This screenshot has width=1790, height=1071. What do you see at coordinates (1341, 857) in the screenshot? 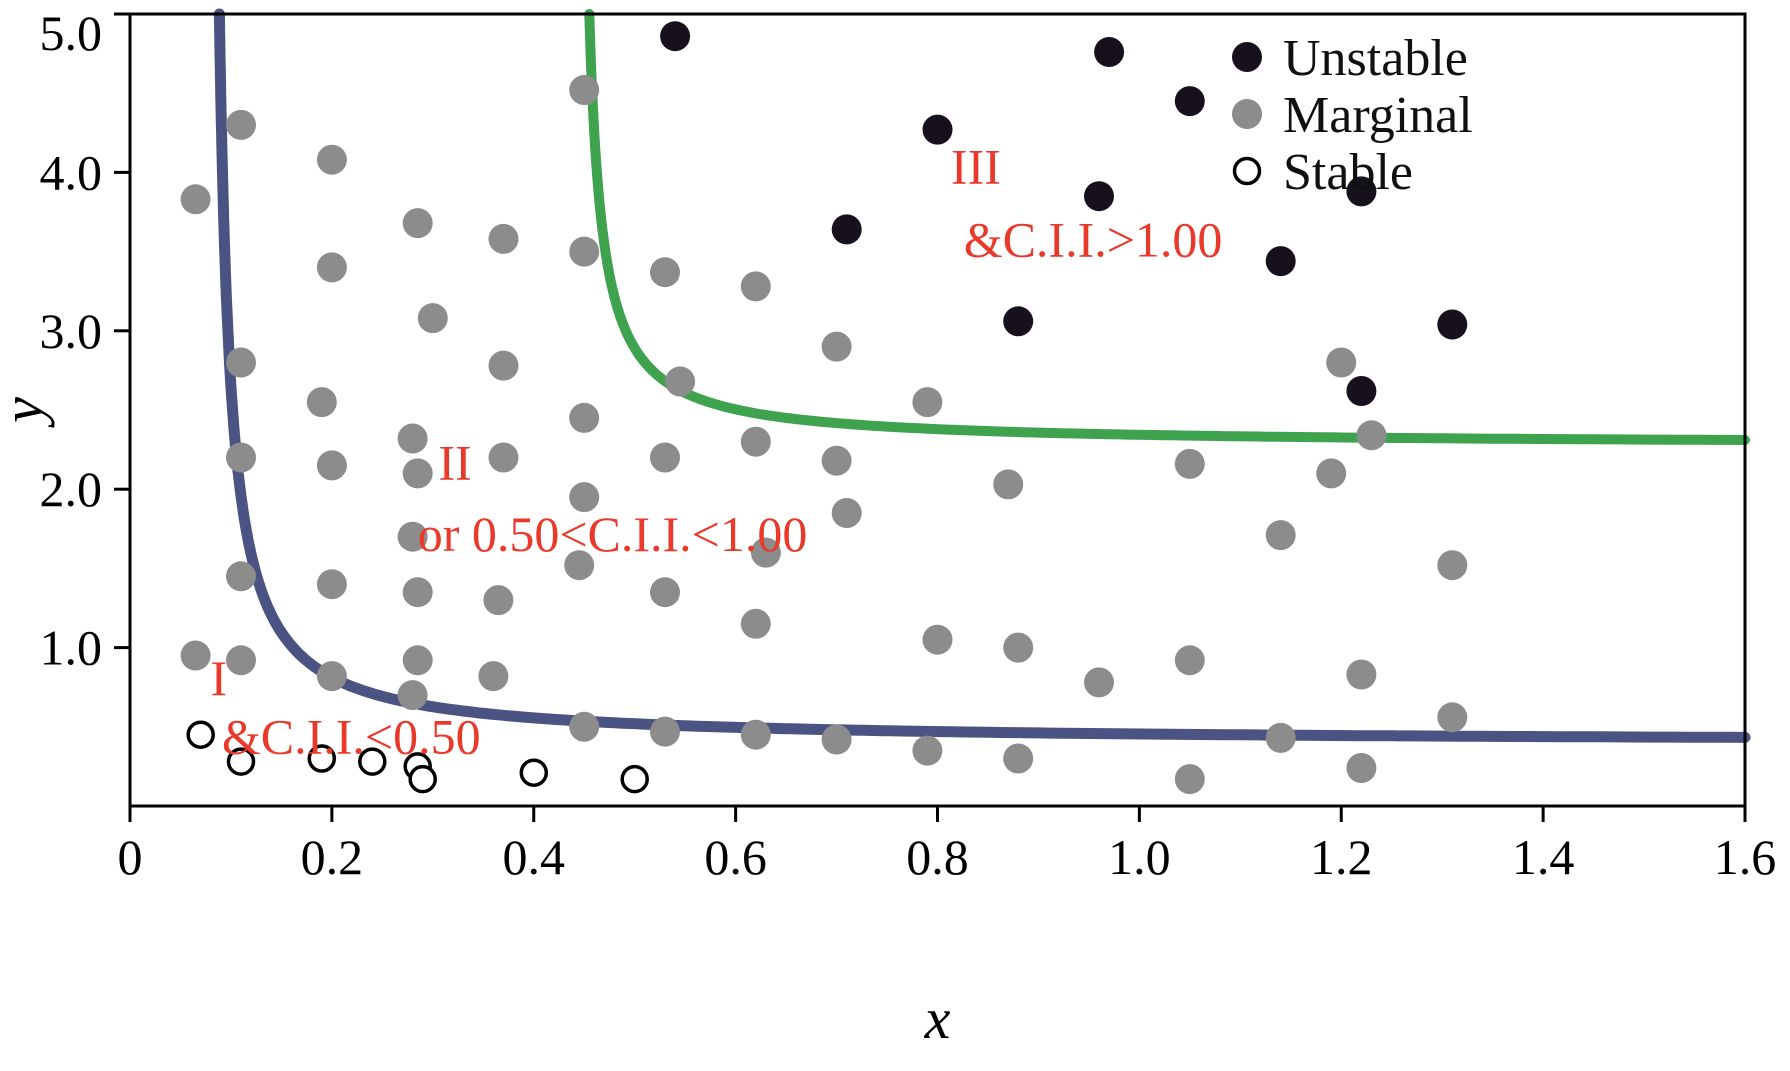
I see `x-tick-label: 1.2` at bounding box center [1341, 857].